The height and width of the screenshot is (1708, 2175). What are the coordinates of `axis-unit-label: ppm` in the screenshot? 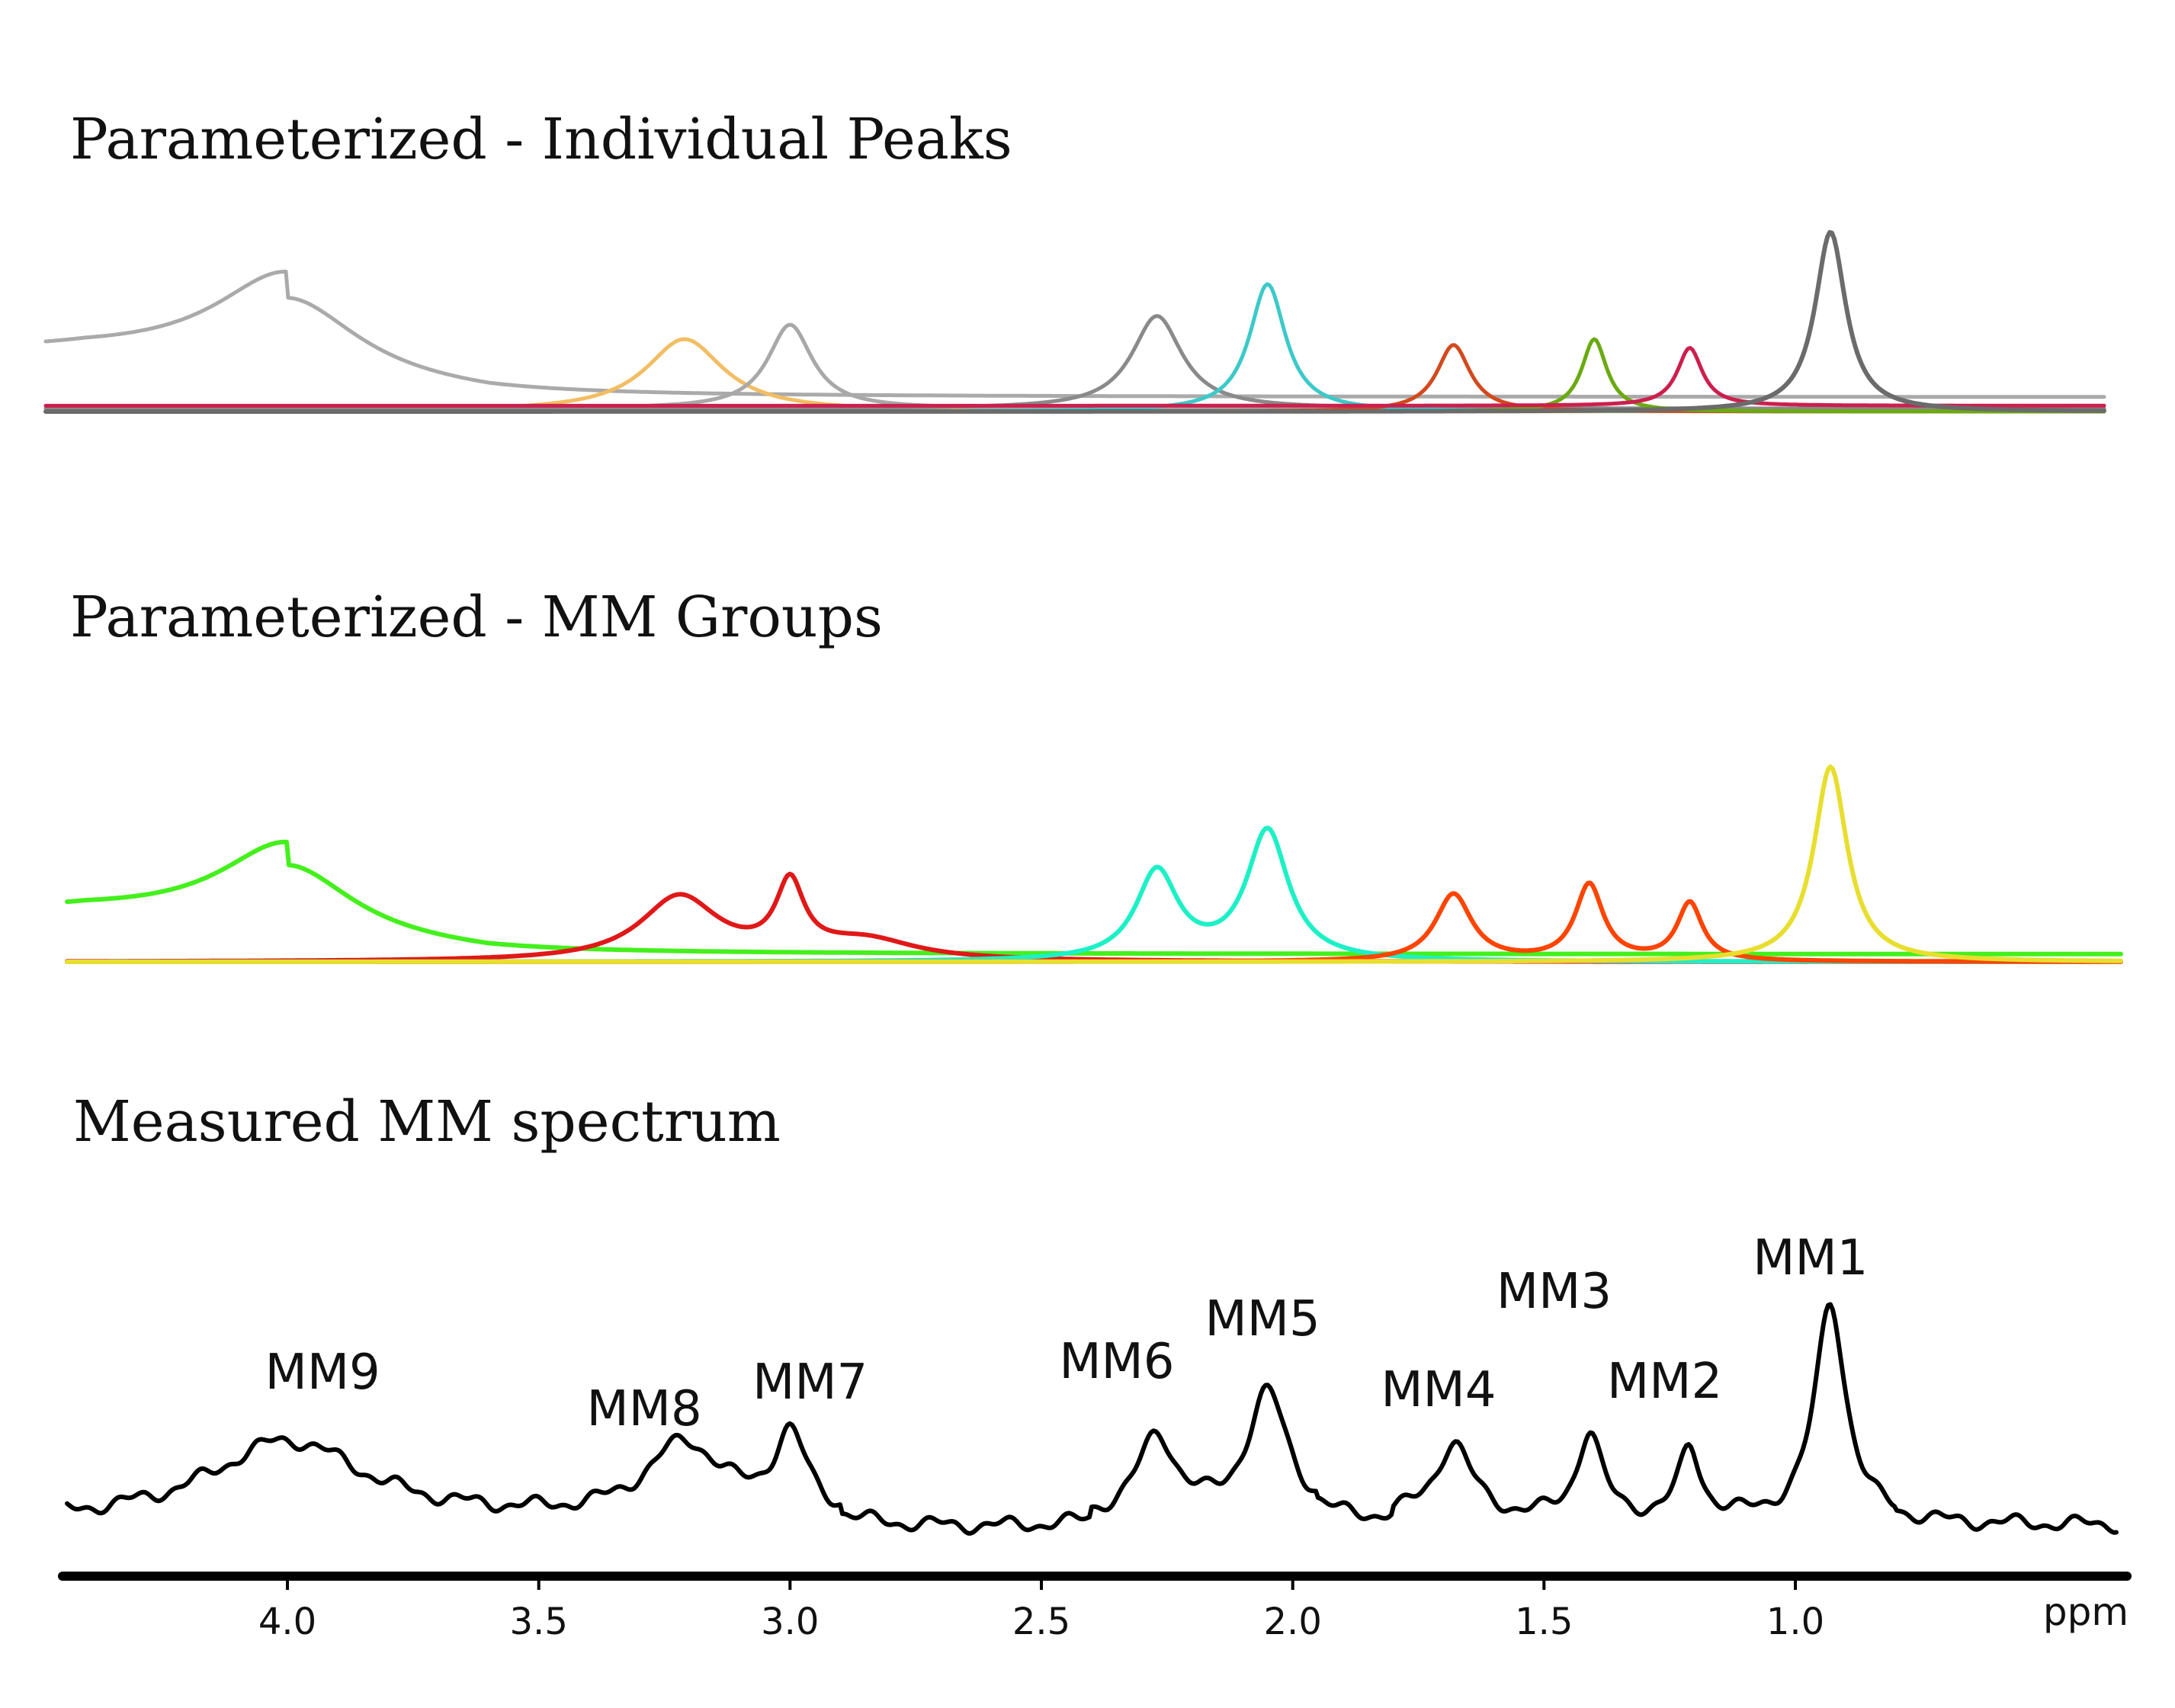 It's located at (2085, 1612).